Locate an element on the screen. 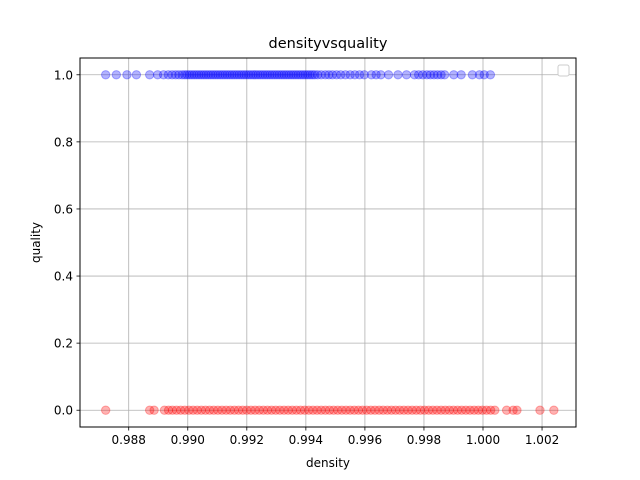  x-tick-label: 0.988 is located at coordinates (129, 440).